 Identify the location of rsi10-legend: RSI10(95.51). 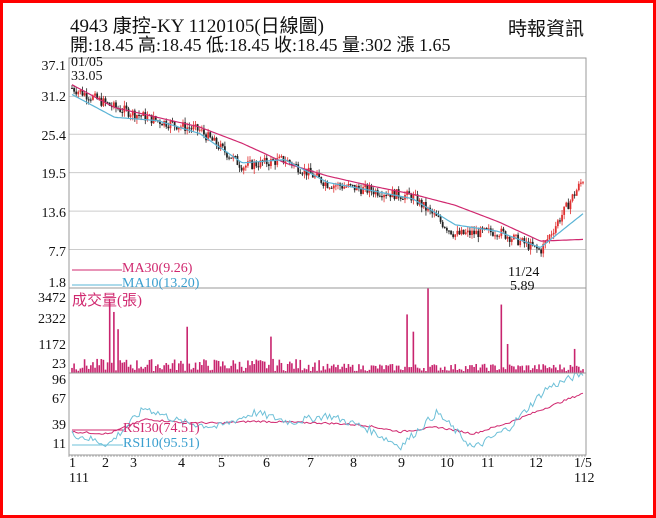
(161, 443).